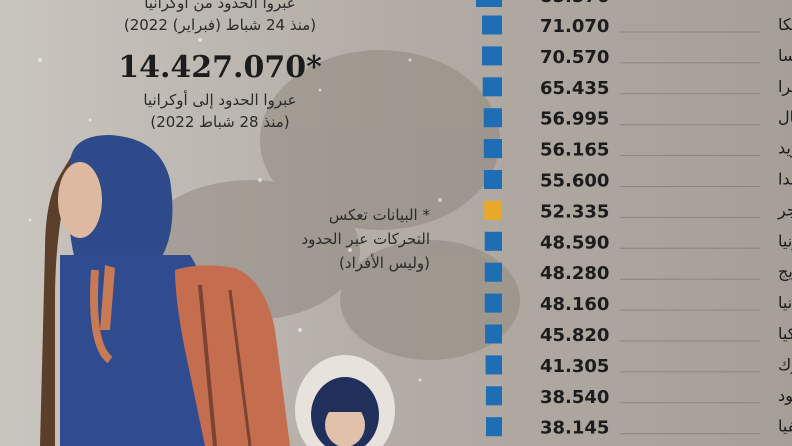 The image size is (792, 446). What do you see at coordinates (574, 304) in the screenshot?
I see `value-label: 48.160` at bounding box center [574, 304].